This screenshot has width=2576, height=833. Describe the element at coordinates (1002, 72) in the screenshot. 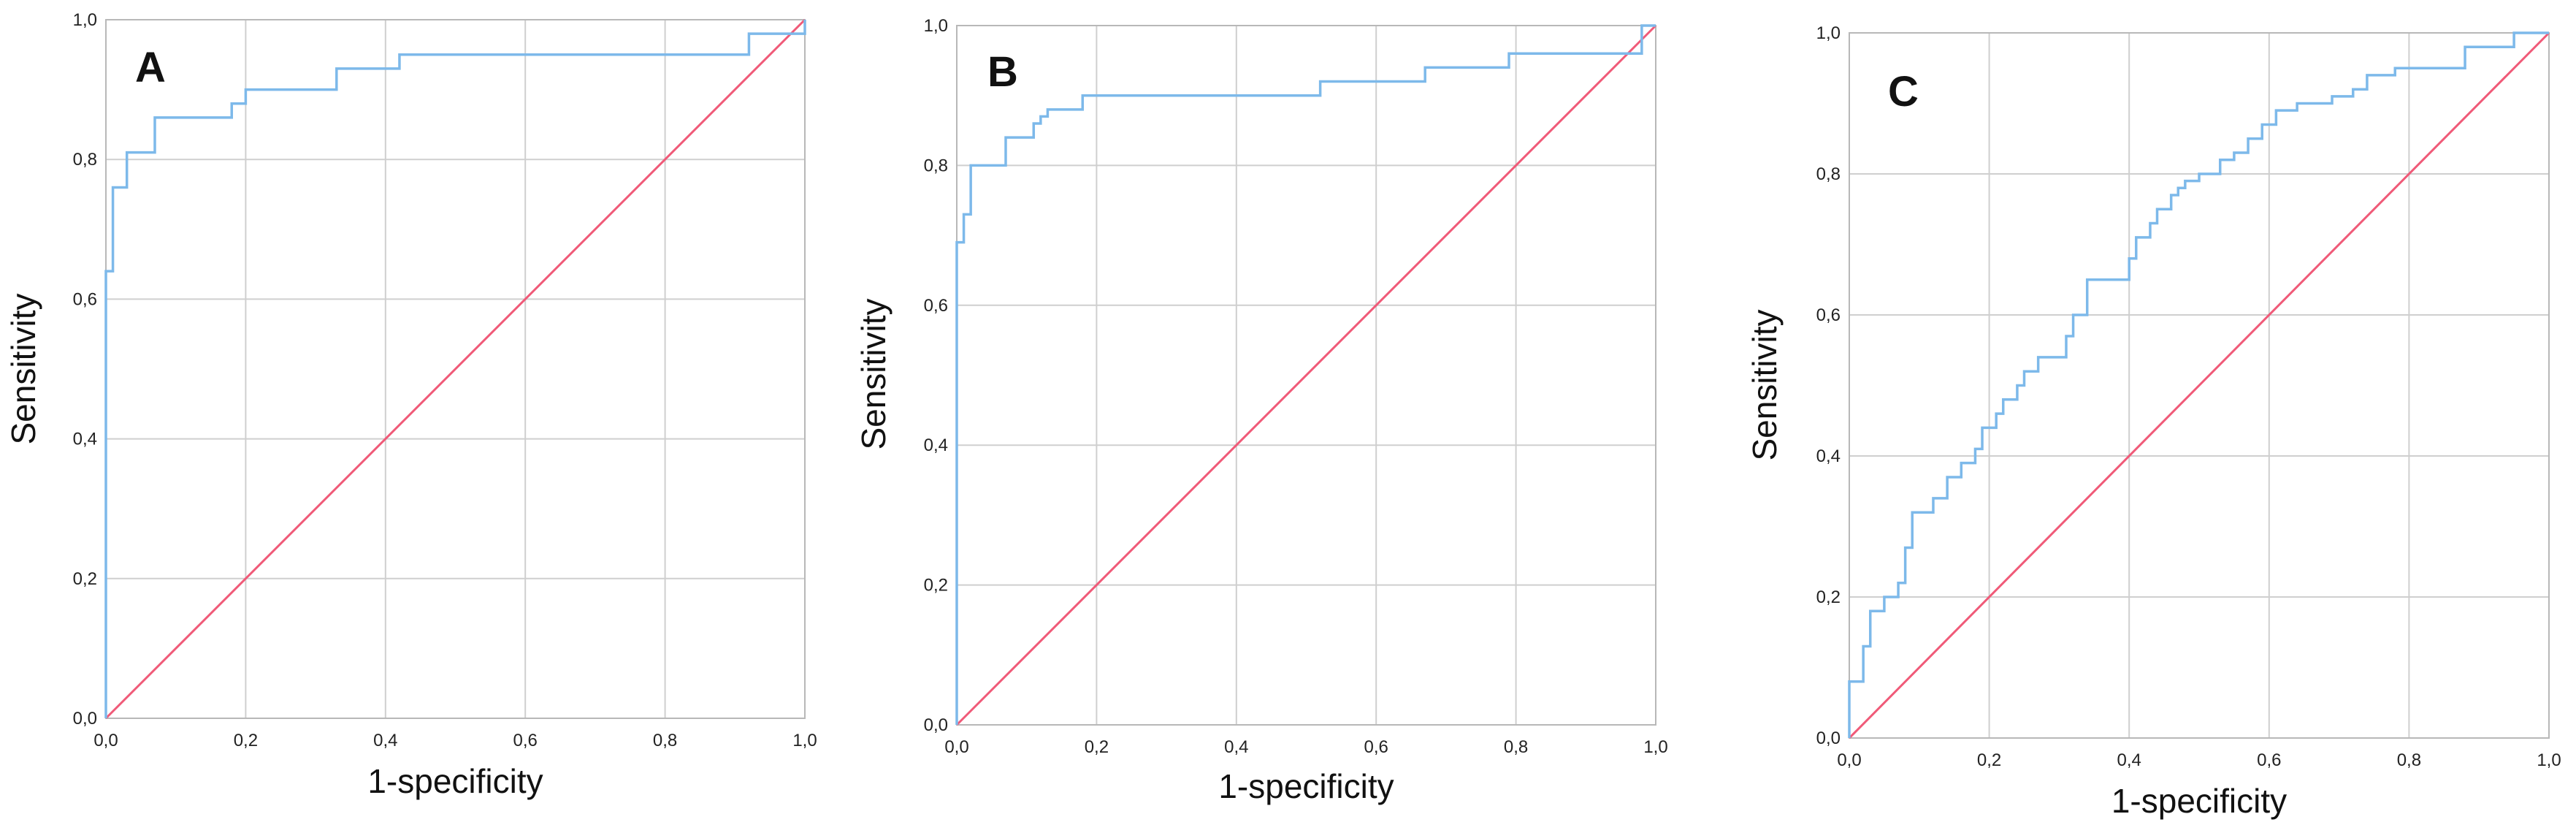

I see `panel-label: B` at that location.